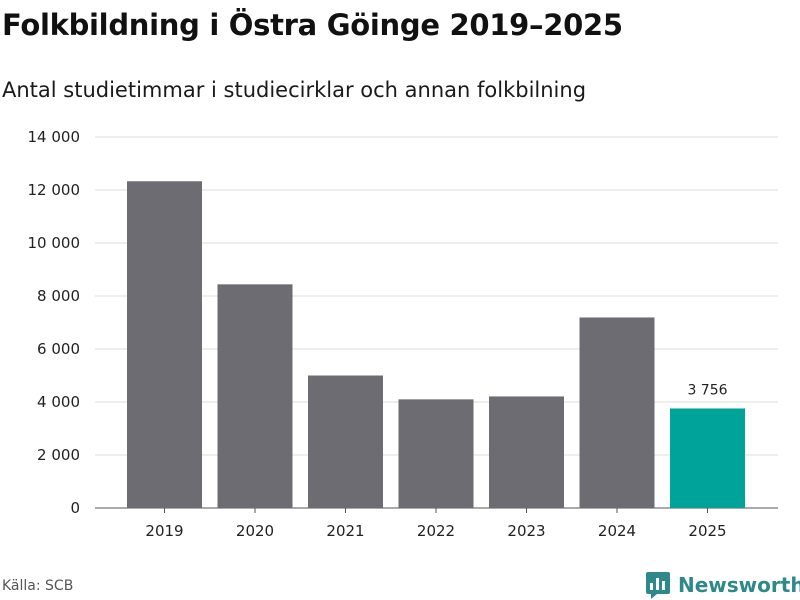 This screenshot has height=600, width=800. Describe the element at coordinates (38, 586) in the screenshot. I see `source-note: Källa: SCB` at that location.